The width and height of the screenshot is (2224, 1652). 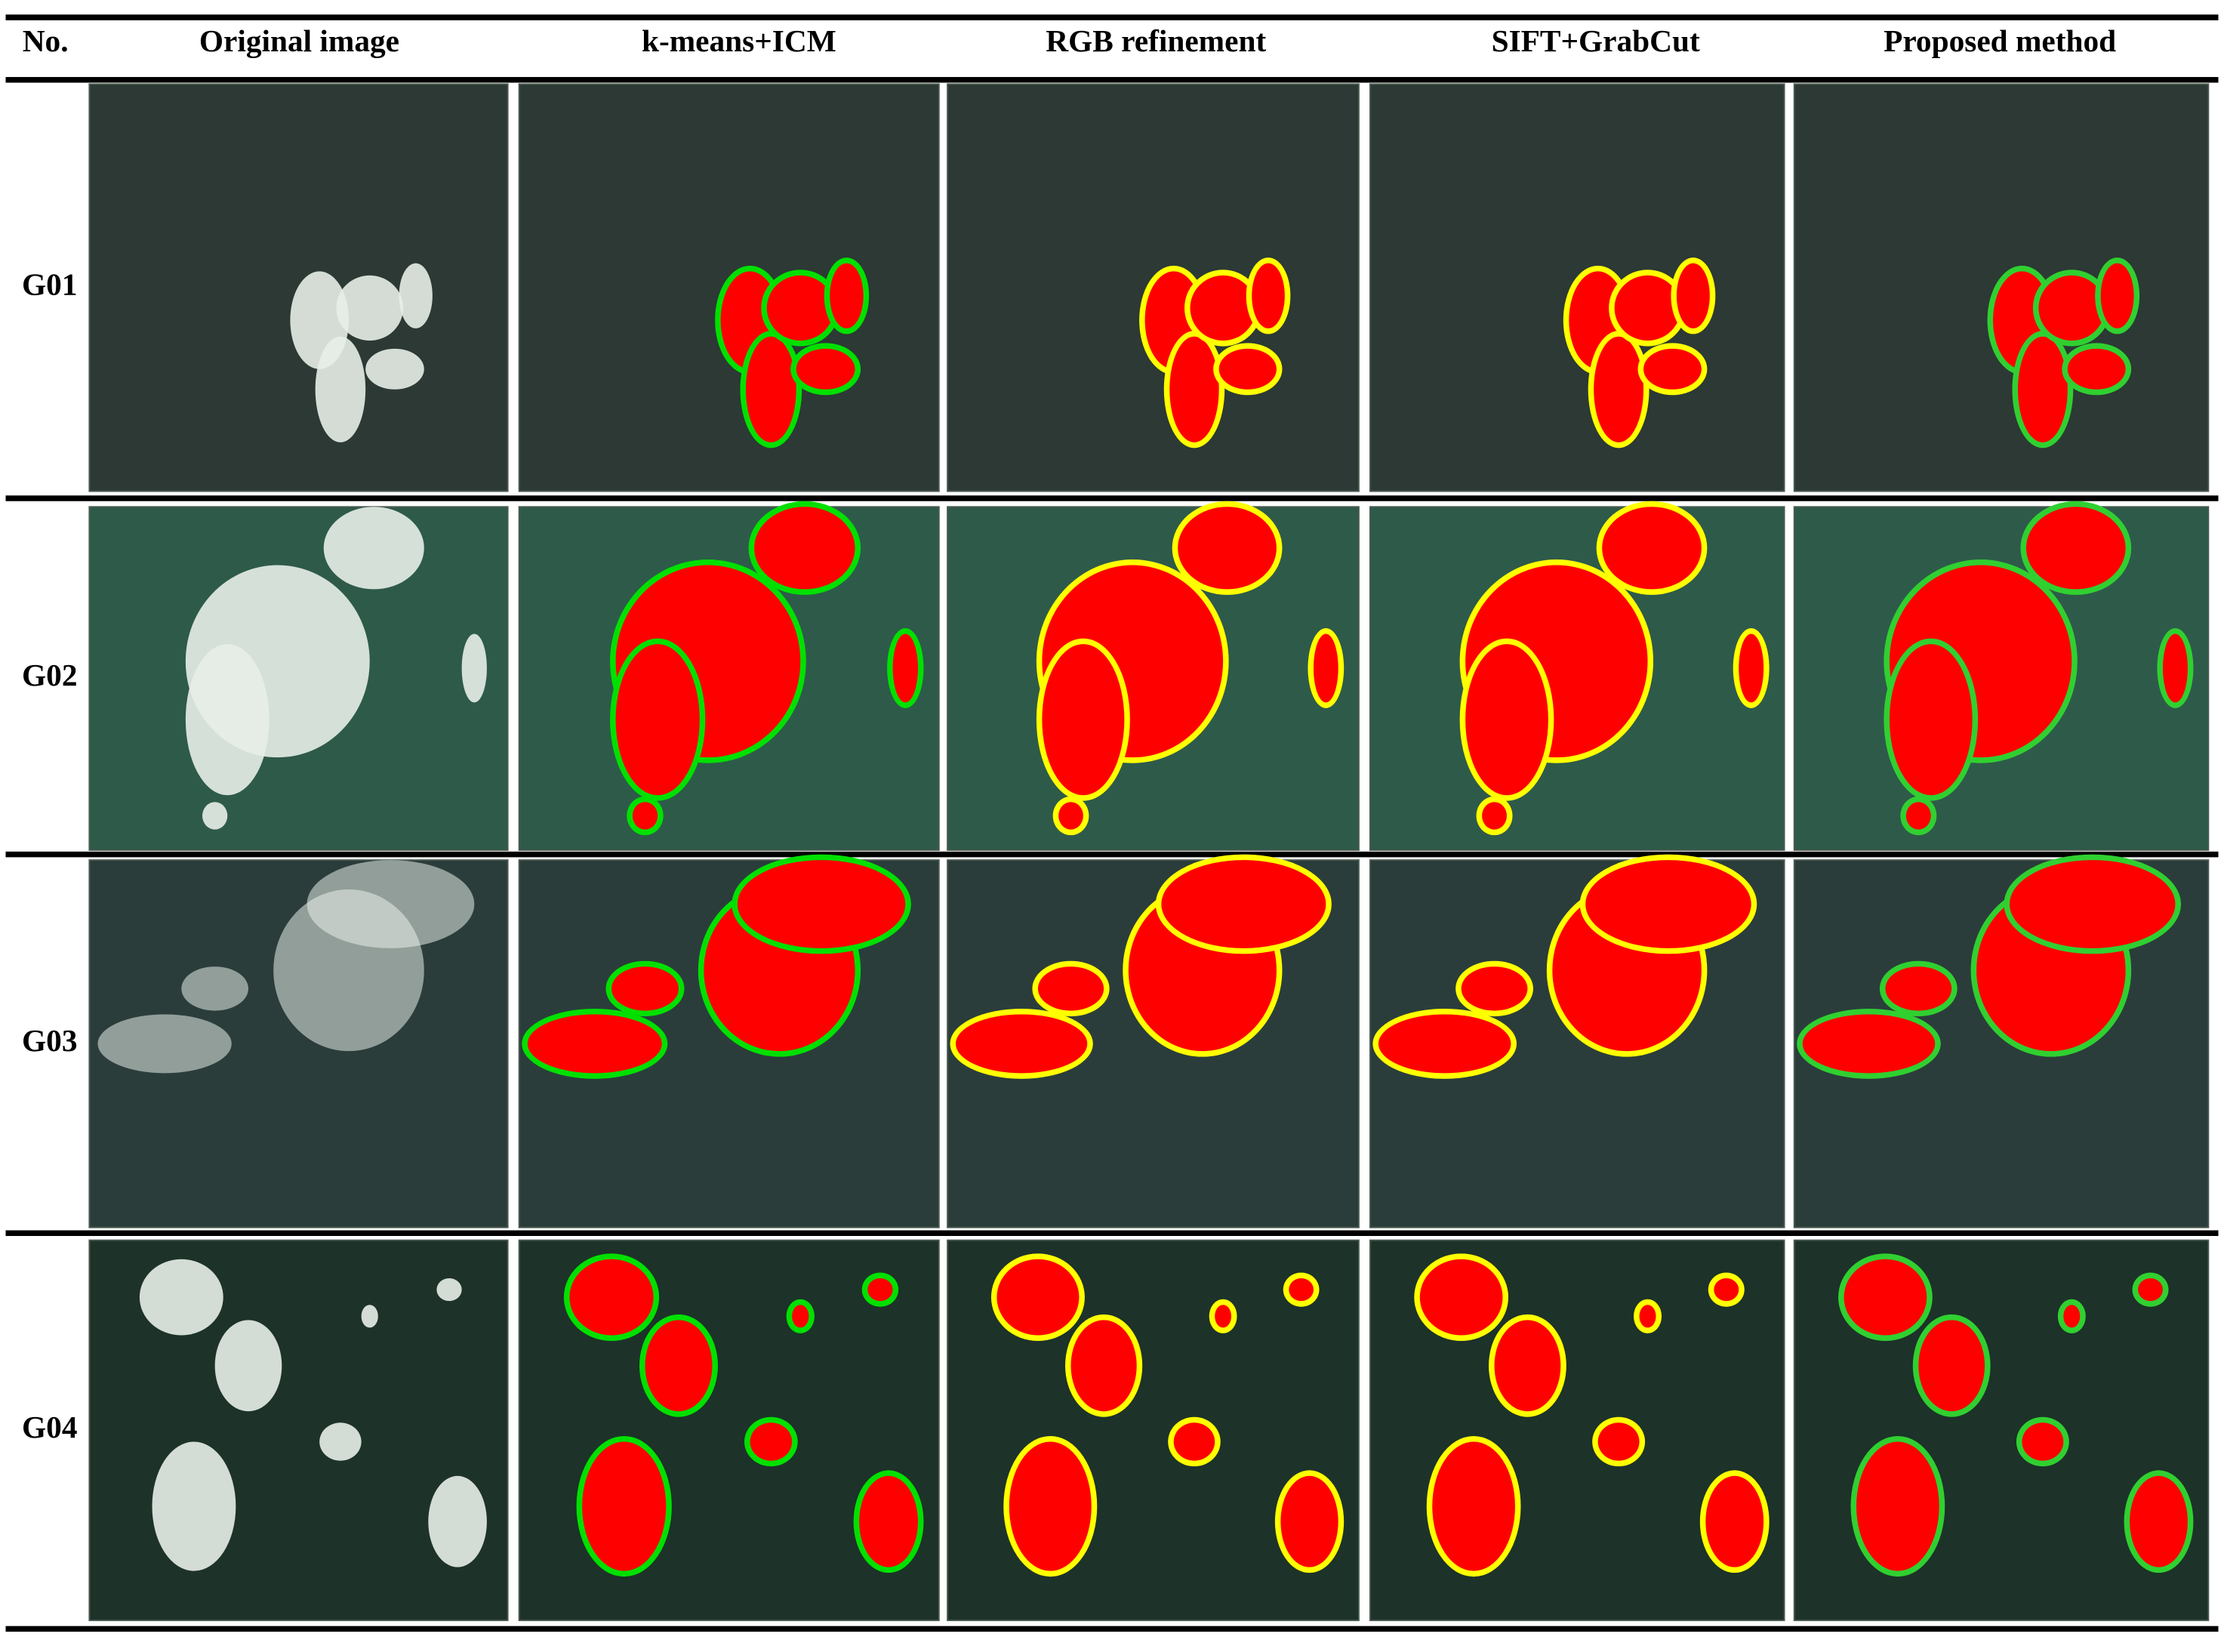 What do you see at coordinates (1596, 40) in the screenshot?
I see `column-header: SIFT+GrabCut` at bounding box center [1596, 40].